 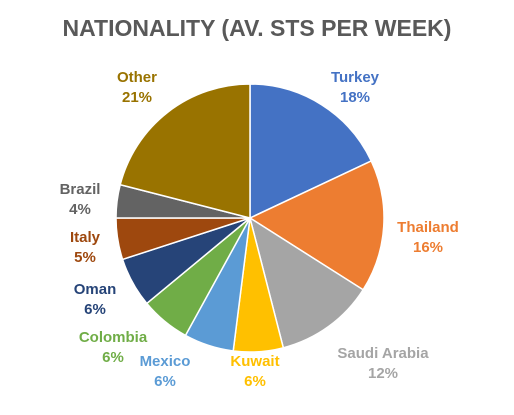 I want to click on slice-label: Italy, so click(x=85, y=237).